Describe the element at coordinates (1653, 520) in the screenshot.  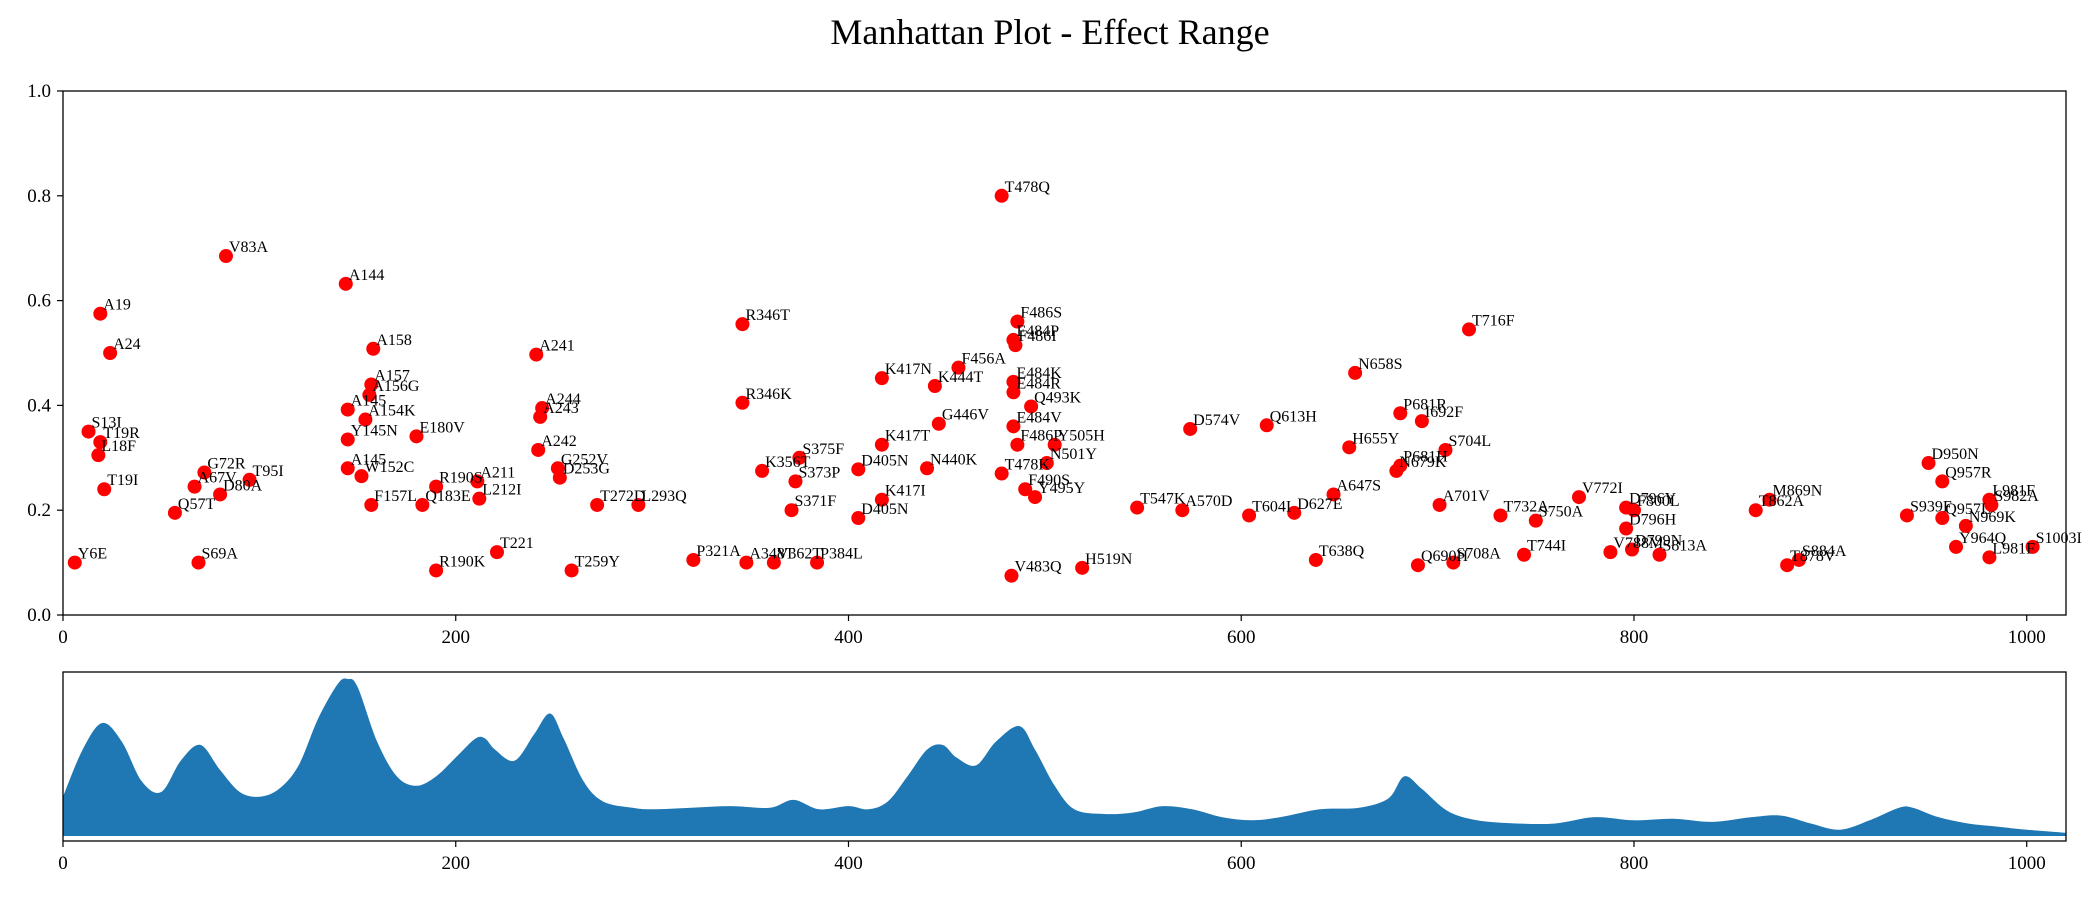
I see `point-label: D796H` at that location.